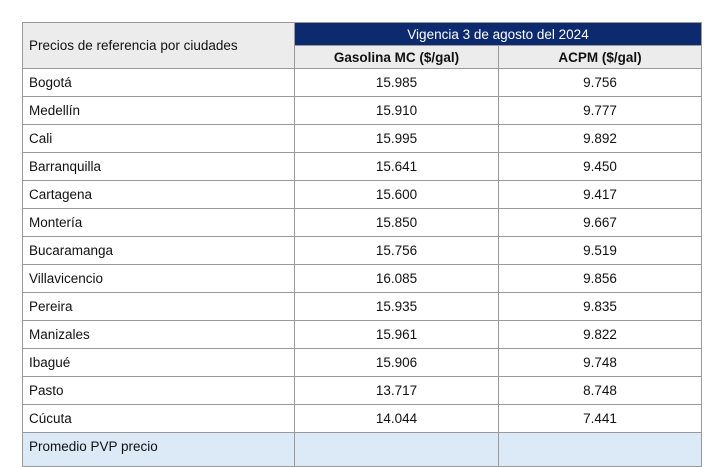  What do you see at coordinates (158, 110) in the screenshot?
I see `city-cell: Medellín` at bounding box center [158, 110].